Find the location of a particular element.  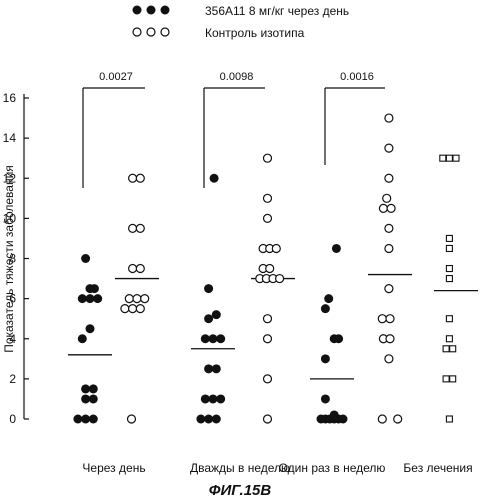

p-value-label: 0.0016 is located at coordinates (357, 77).